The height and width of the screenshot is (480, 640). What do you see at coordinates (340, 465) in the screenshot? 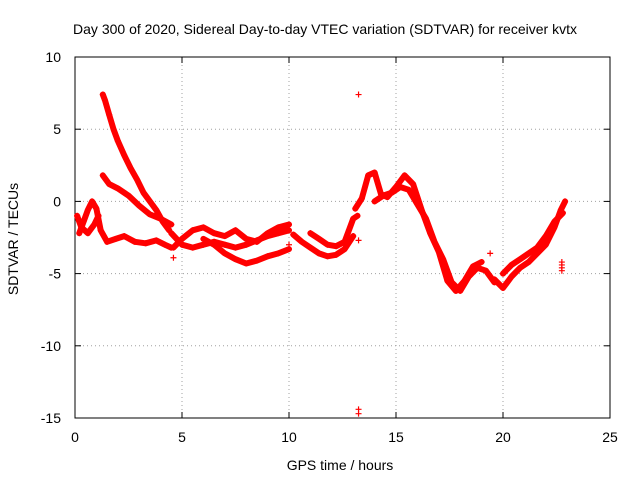
I see `x-axis-label: GPS time / hours` at bounding box center [340, 465].